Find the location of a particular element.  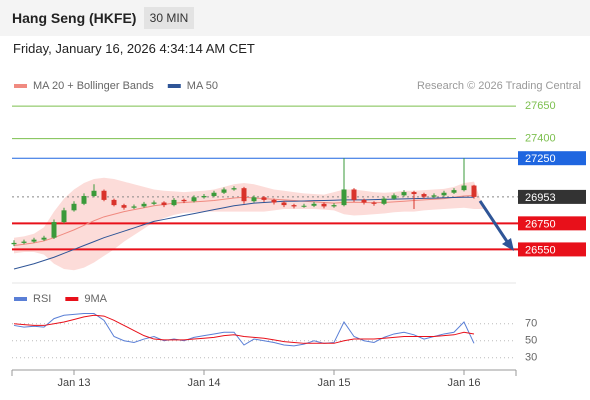

legend-label: 9MA is located at coordinates (95, 299).